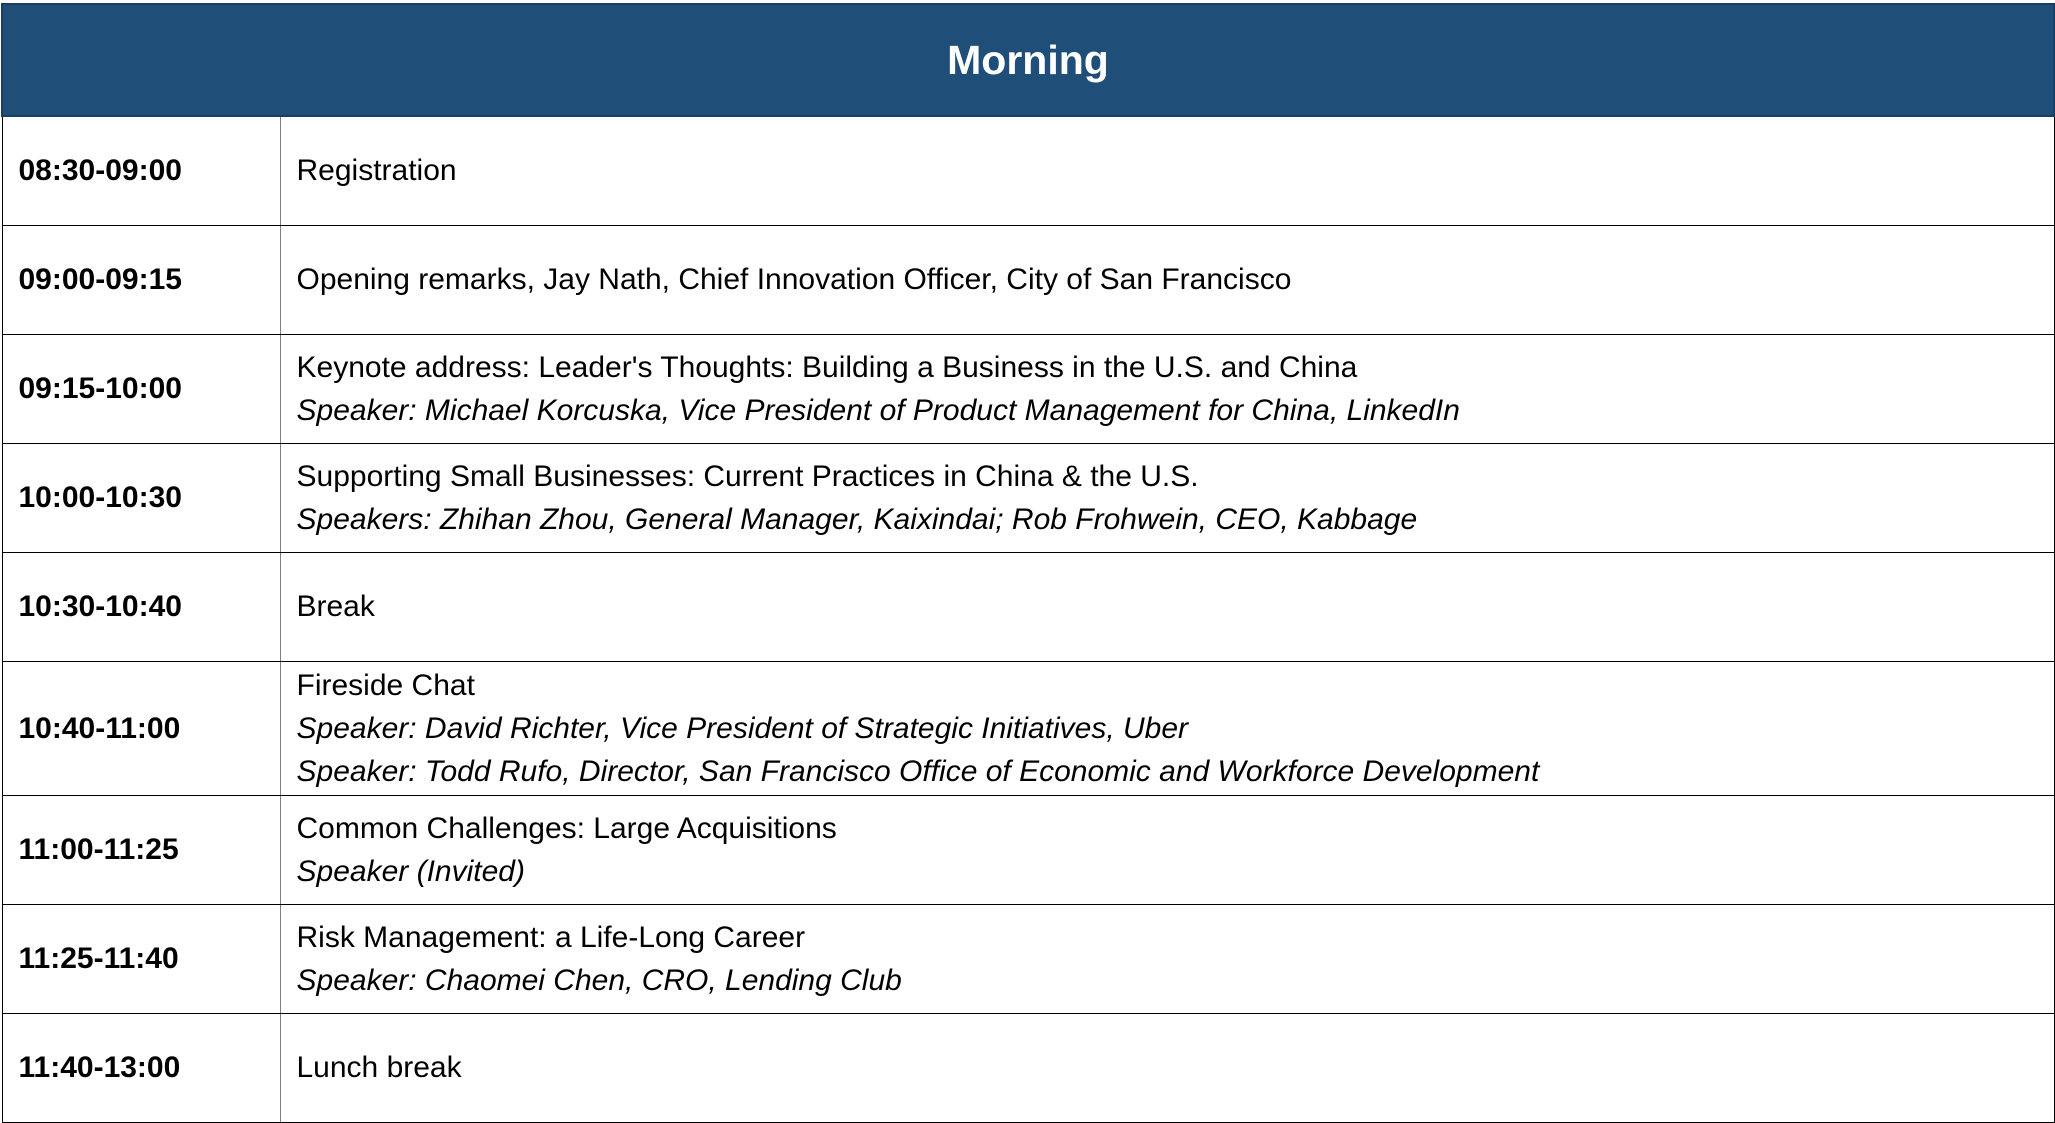 This screenshot has width=2055, height=1123. Describe the element at coordinates (376, 171) in the screenshot. I see `session-title: Registration` at that location.